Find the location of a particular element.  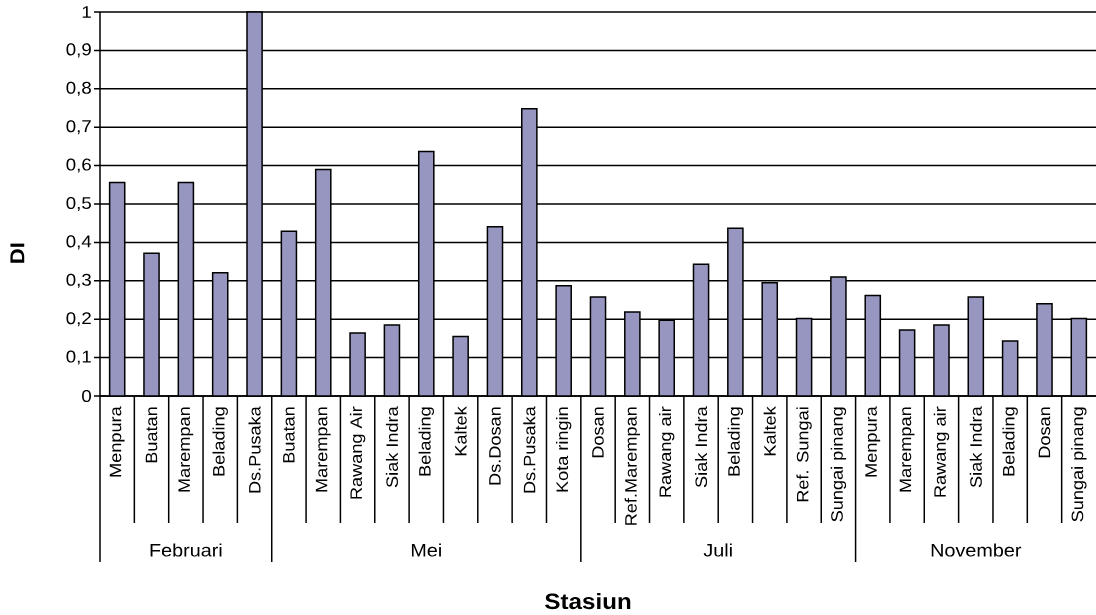

y-tick-label: 0,8 is located at coordinates (78, 88).